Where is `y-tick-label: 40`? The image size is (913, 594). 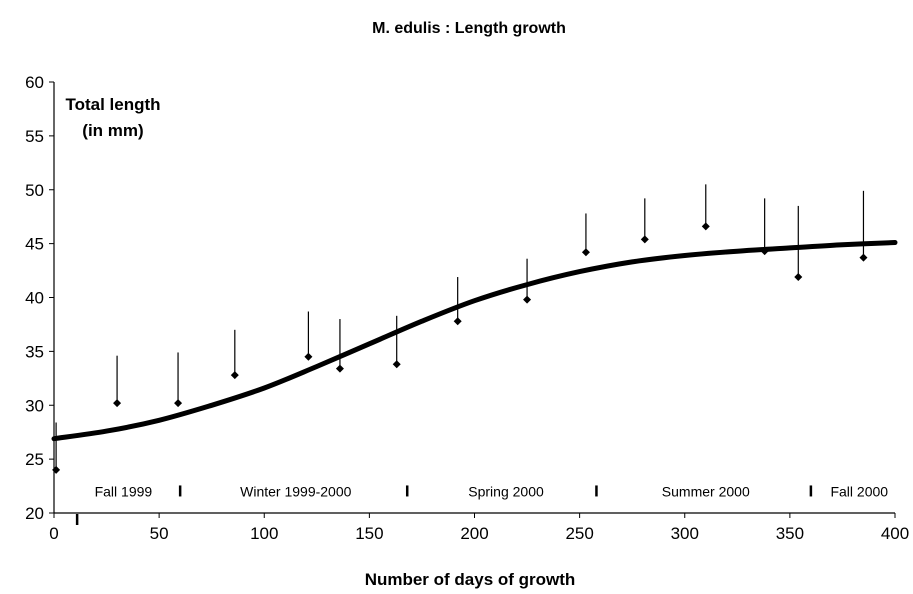 y-tick-label: 40 is located at coordinates (34, 298).